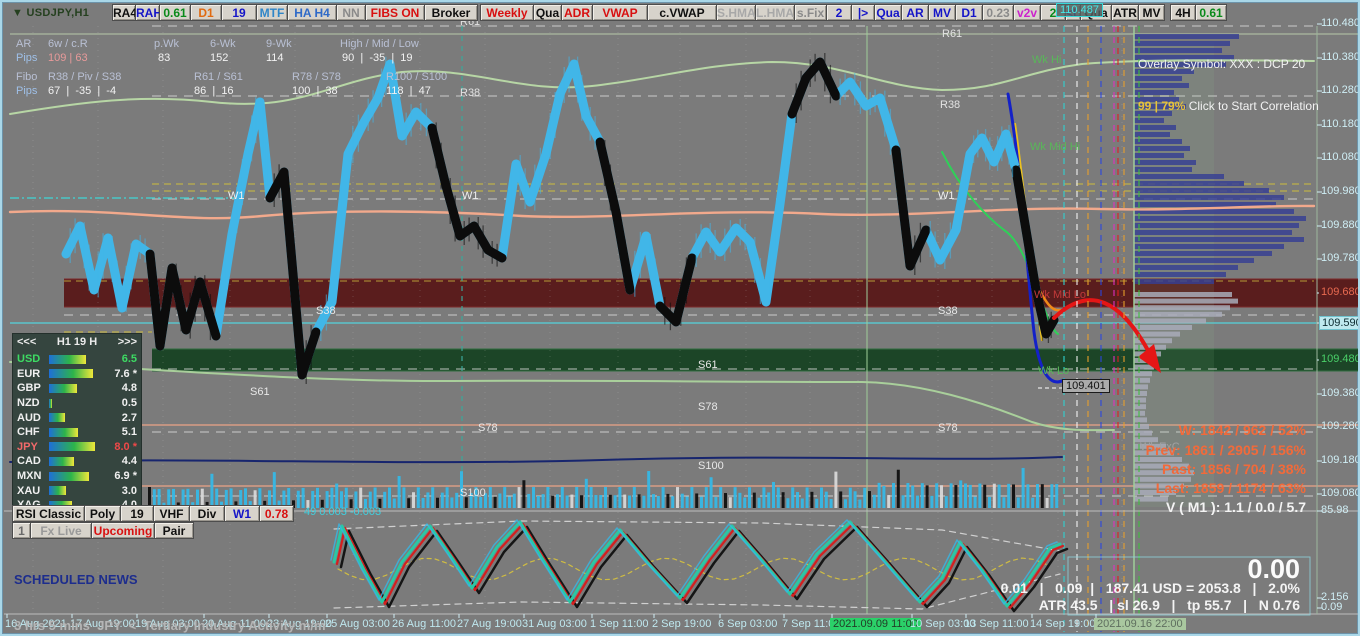 The width and height of the screenshot is (1360, 636). What do you see at coordinates (129, 490) in the screenshot?
I see `strength-value: 3.0` at bounding box center [129, 490].